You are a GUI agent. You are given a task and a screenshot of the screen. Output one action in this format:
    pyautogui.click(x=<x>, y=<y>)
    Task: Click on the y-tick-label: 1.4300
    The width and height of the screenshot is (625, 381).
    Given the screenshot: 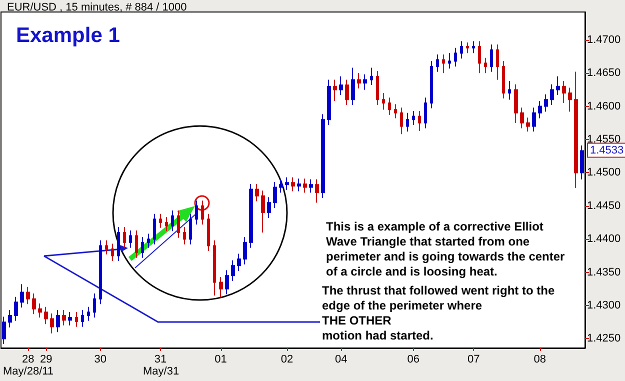 What is the action you would take?
    pyautogui.click(x=604, y=306)
    